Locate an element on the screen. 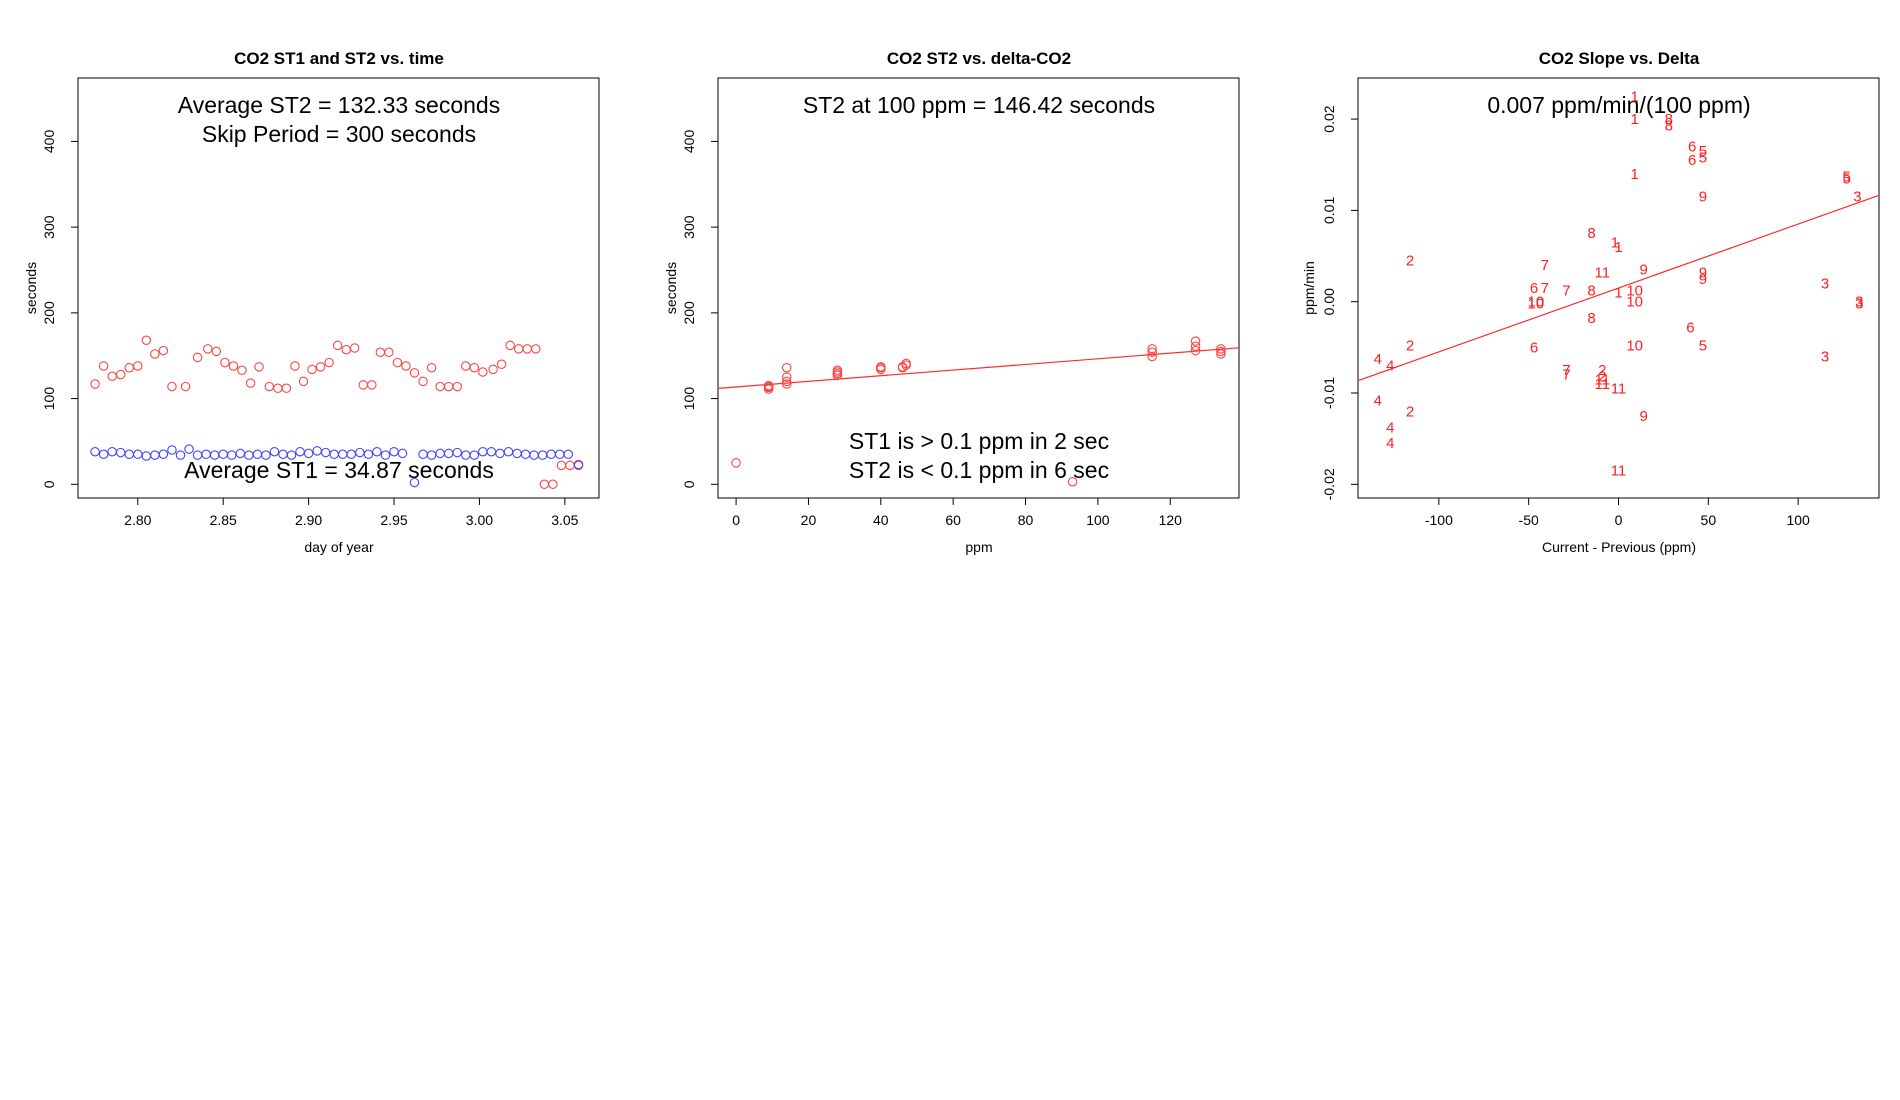 The width and height of the screenshot is (1900, 1100). slope-point-label: 10 is located at coordinates (1634, 346).